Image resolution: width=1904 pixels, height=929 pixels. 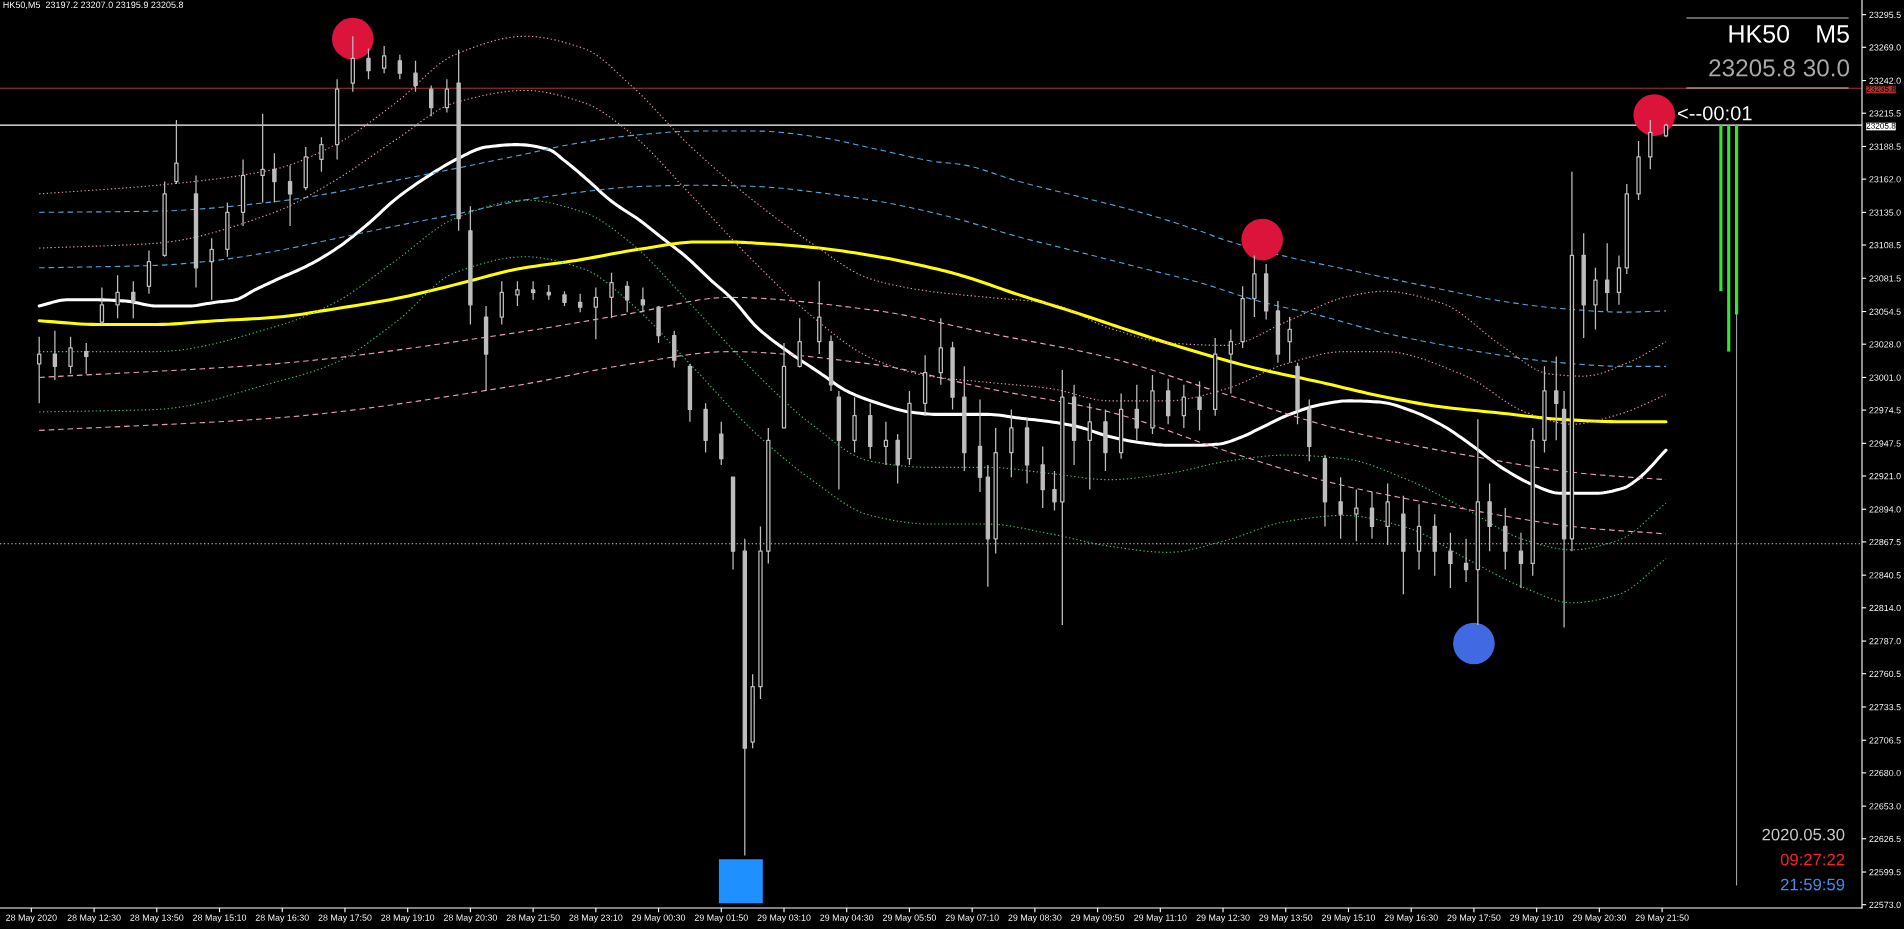 What do you see at coordinates (1759, 34) in the screenshot?
I see `annotation: HK50` at bounding box center [1759, 34].